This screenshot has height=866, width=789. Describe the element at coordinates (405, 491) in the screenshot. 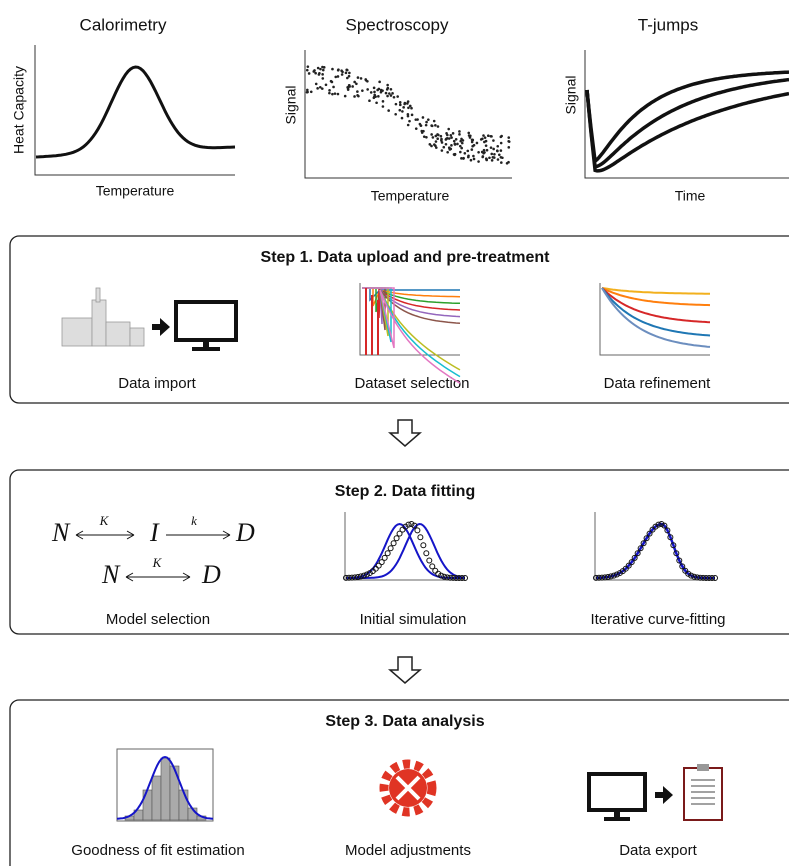

I see `step-title: Step 2. Data fitting` at that location.